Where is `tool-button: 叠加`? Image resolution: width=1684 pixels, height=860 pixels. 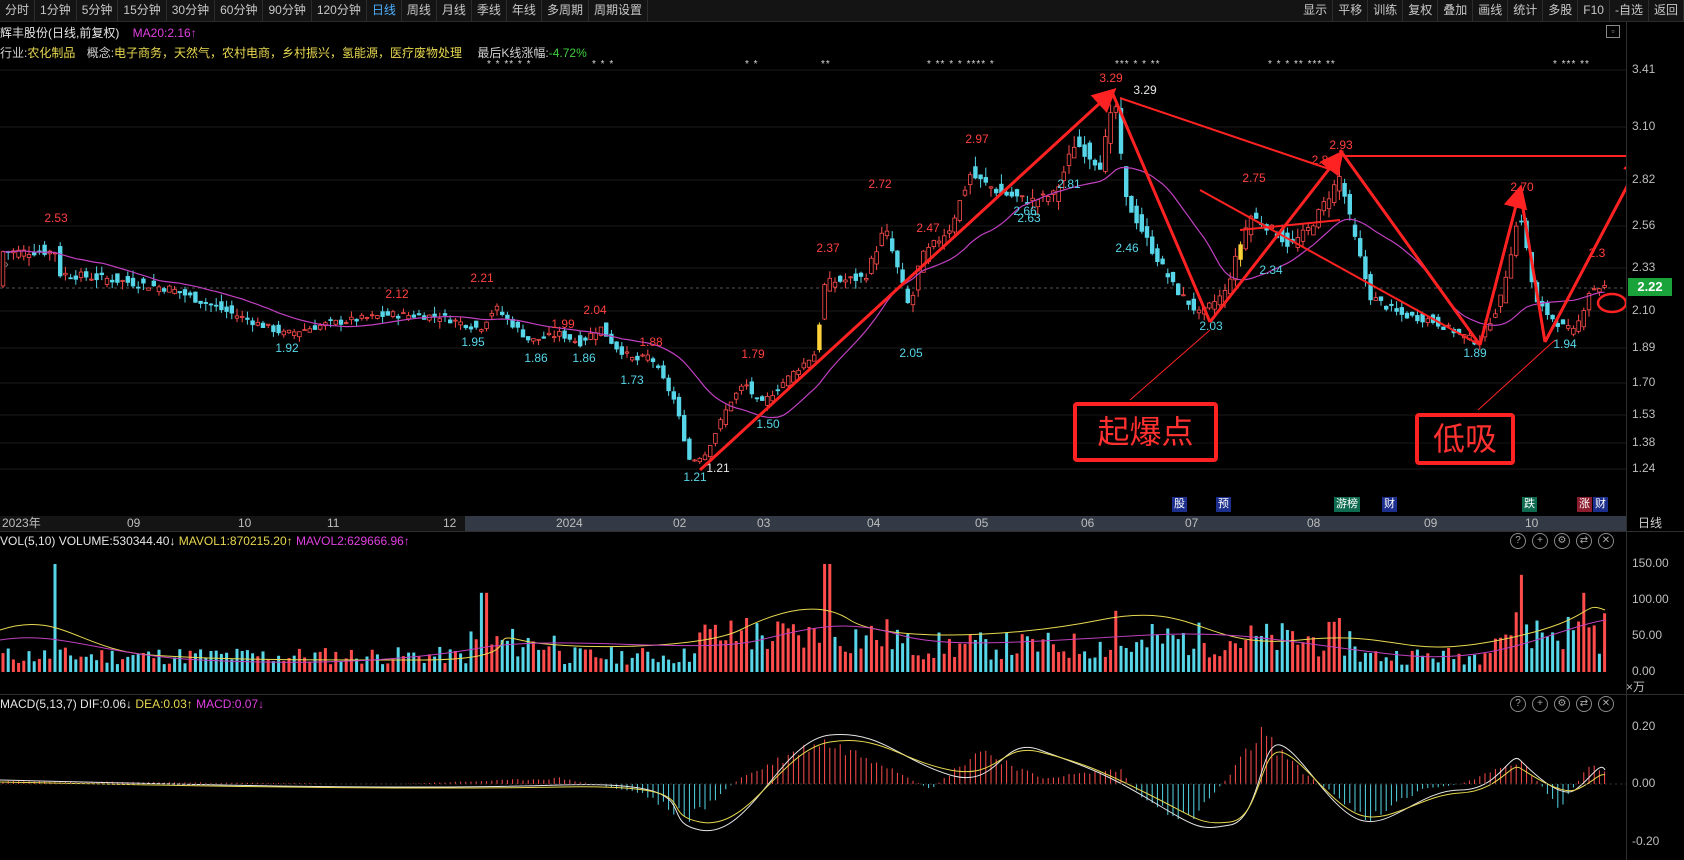 tool-button: 叠加 is located at coordinates (1456, 10).